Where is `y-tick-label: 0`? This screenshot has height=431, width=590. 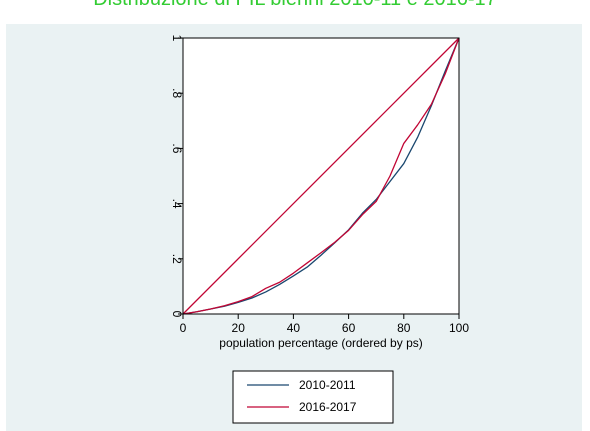 y-tick-label: 0 is located at coordinates (177, 314).